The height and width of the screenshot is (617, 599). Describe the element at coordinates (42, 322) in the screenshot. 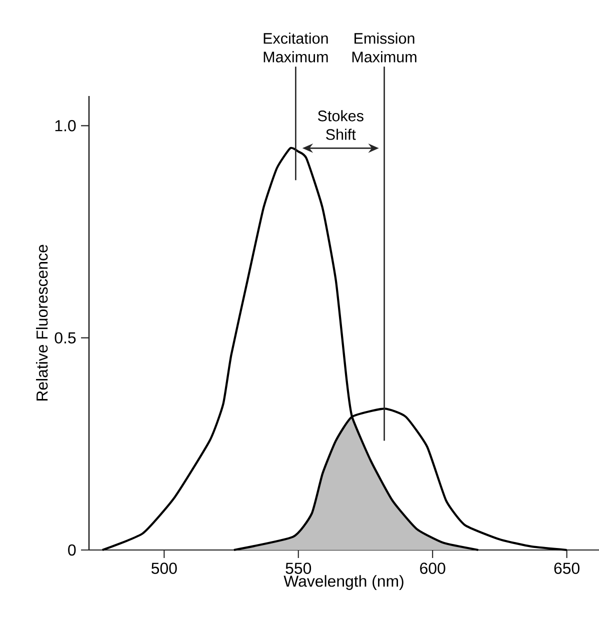

I see `y-axis-title: Relative Fluorescence` at that location.